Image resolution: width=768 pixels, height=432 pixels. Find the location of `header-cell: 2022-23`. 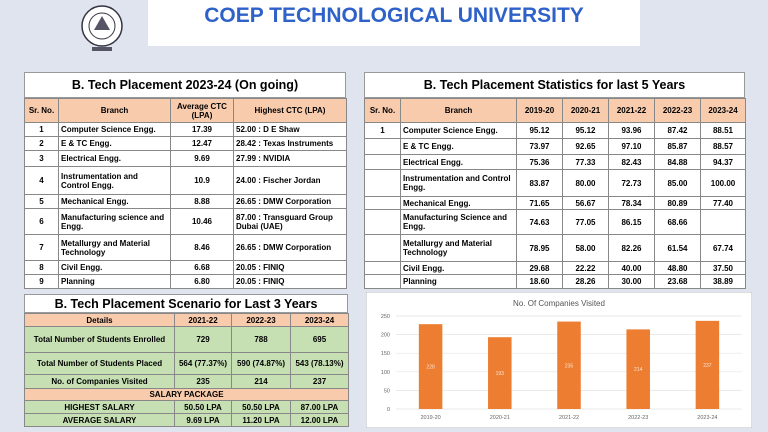

header-cell: 2022-23 is located at coordinates (677, 110).